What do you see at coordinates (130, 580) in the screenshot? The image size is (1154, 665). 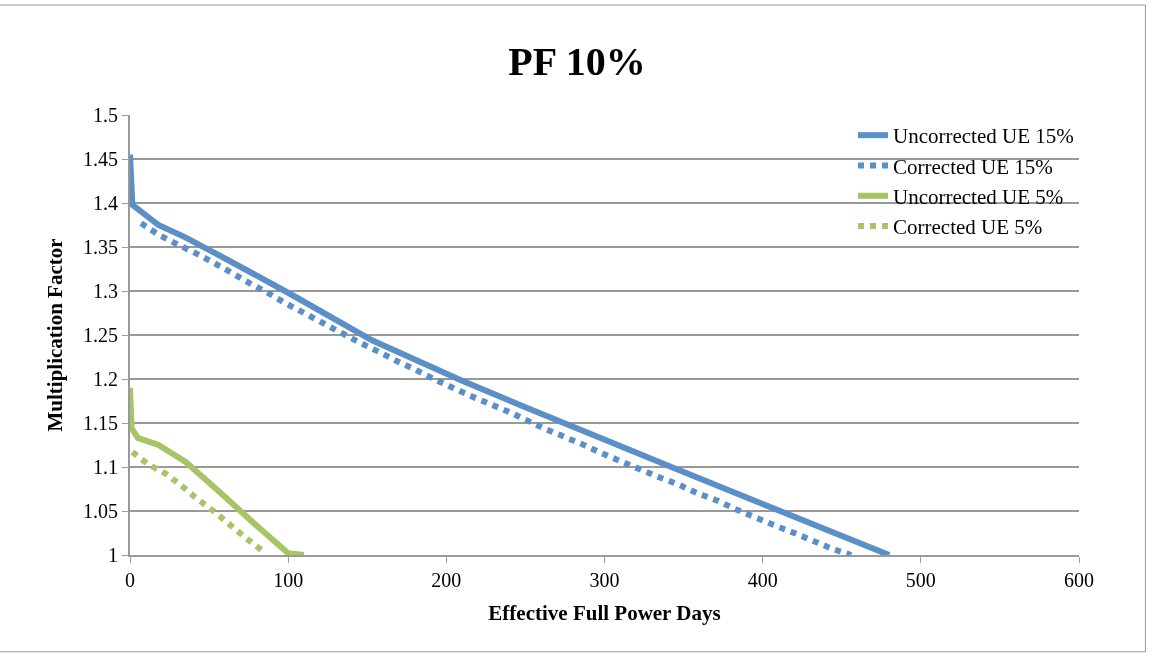 I see `x-tick-label: 0` at bounding box center [130, 580].